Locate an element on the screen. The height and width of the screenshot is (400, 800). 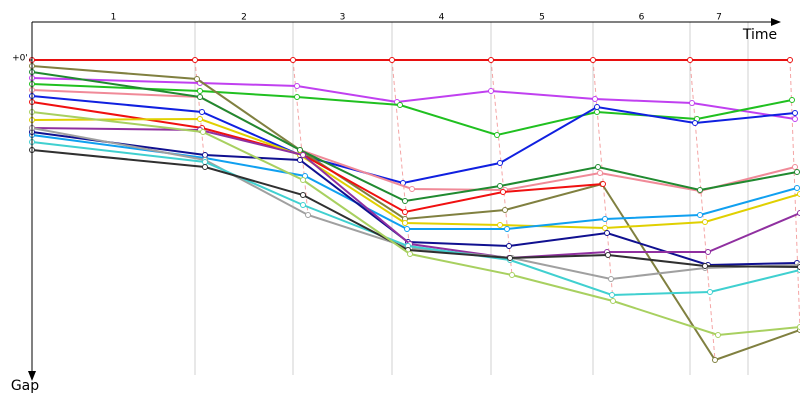
y-axis-label: Gap is located at coordinates (25, 386).